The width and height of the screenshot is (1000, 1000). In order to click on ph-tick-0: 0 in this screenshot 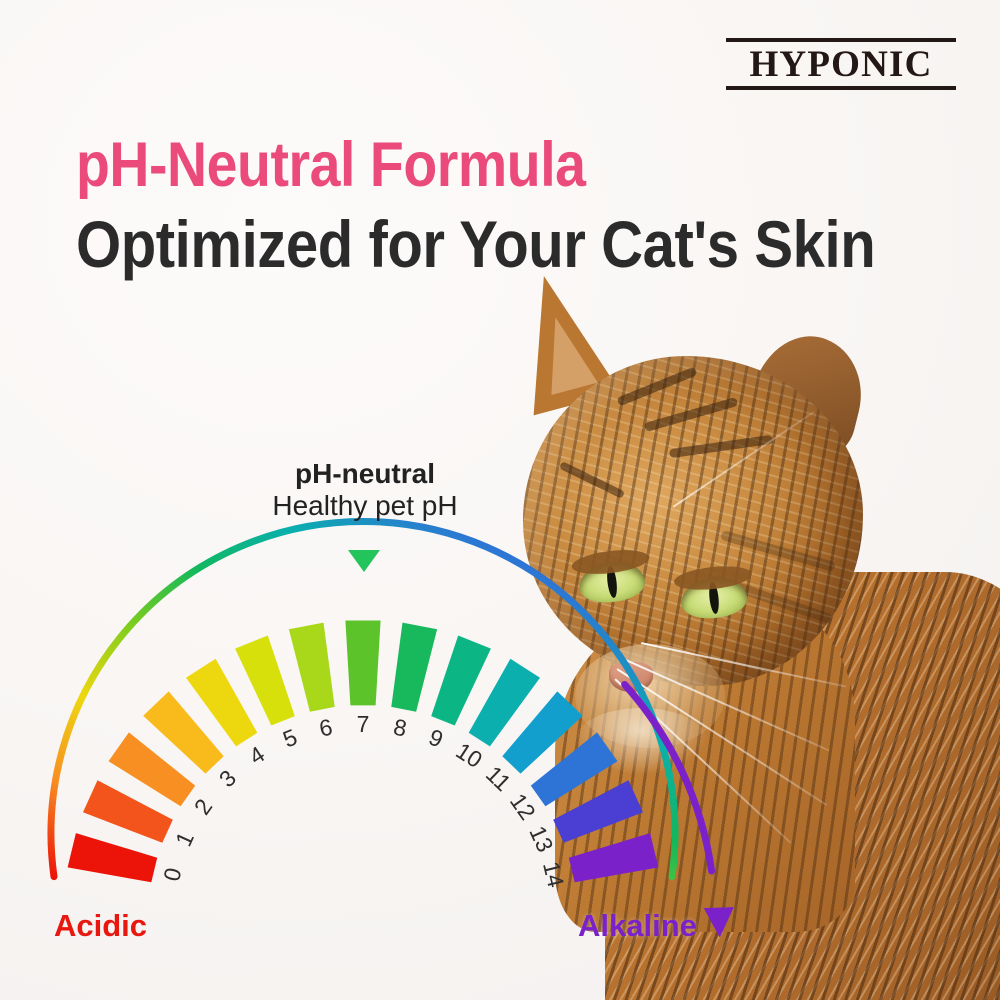, I will do `click(172, 874)`.